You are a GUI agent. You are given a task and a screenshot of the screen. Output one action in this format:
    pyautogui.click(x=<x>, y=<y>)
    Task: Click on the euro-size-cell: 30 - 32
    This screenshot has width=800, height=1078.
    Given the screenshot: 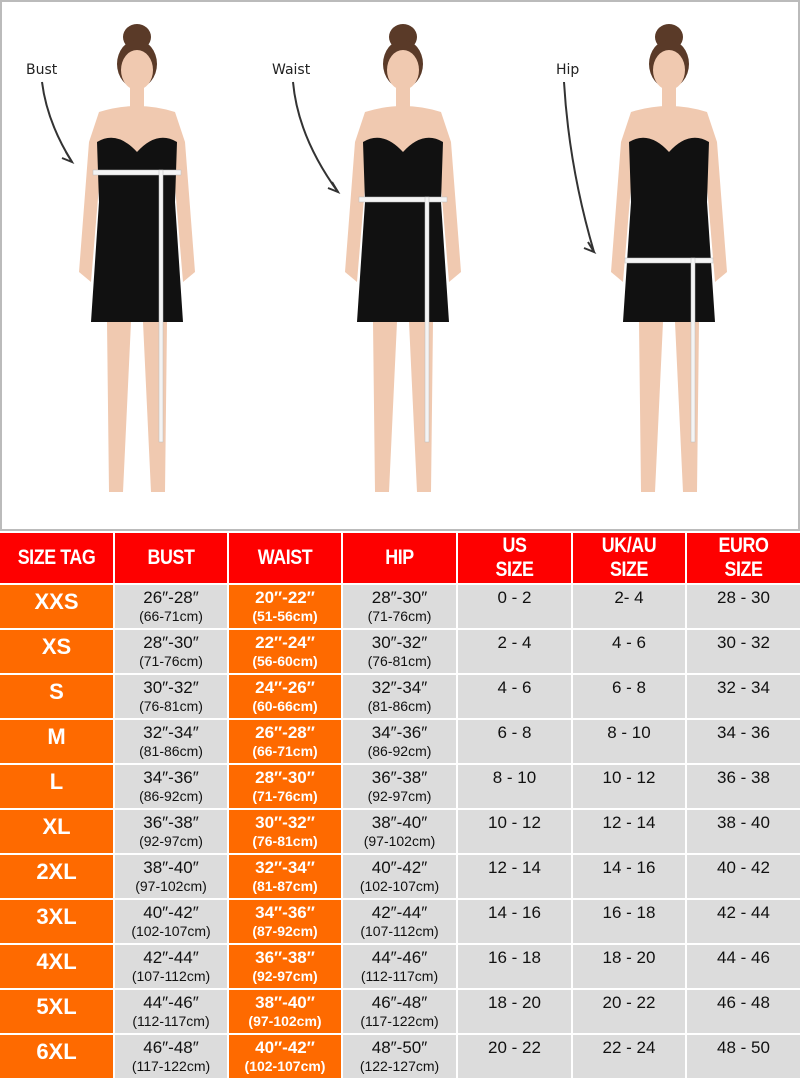 What is the action you would take?
    pyautogui.click(x=743, y=651)
    